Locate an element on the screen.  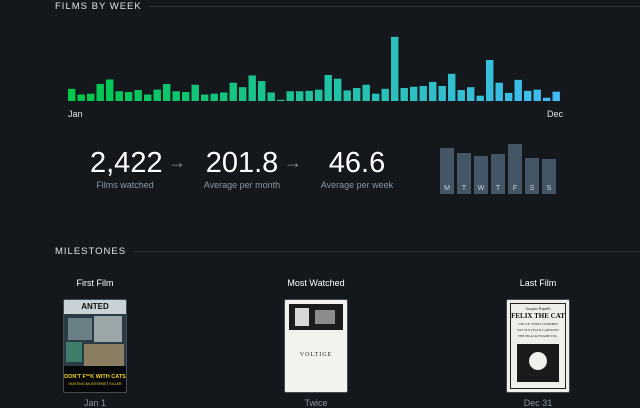
day-of-week-label: W is located at coordinates (481, 188).